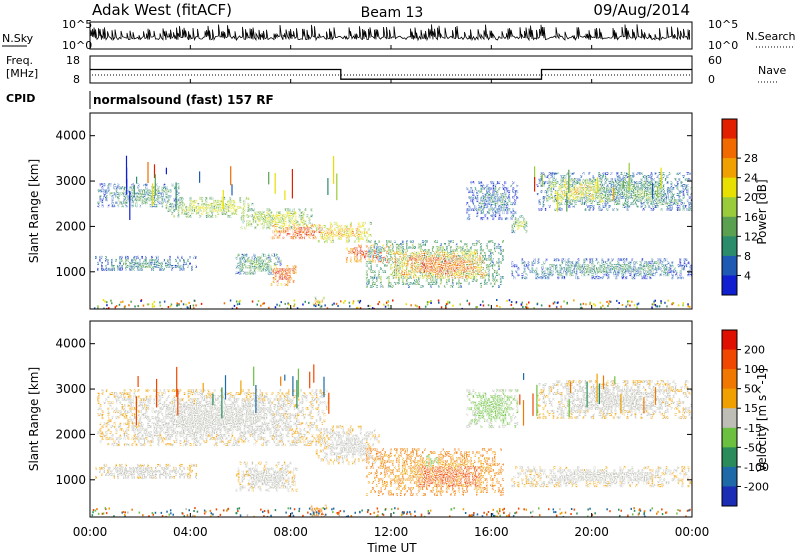  I want to click on streak, so click(137, 180).